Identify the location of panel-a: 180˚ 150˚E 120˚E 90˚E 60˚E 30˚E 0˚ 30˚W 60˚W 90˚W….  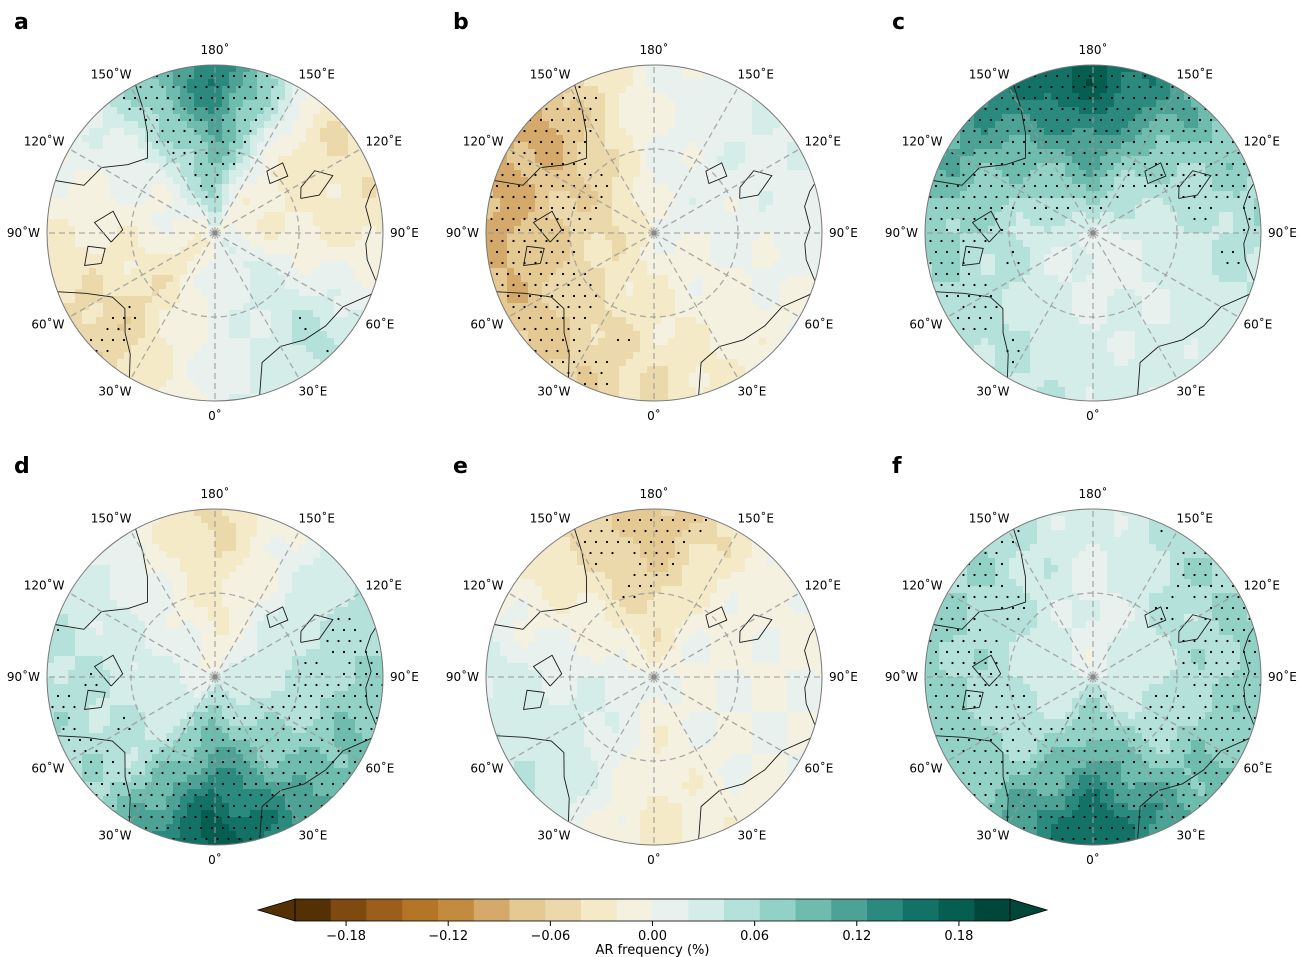
(213, 216).